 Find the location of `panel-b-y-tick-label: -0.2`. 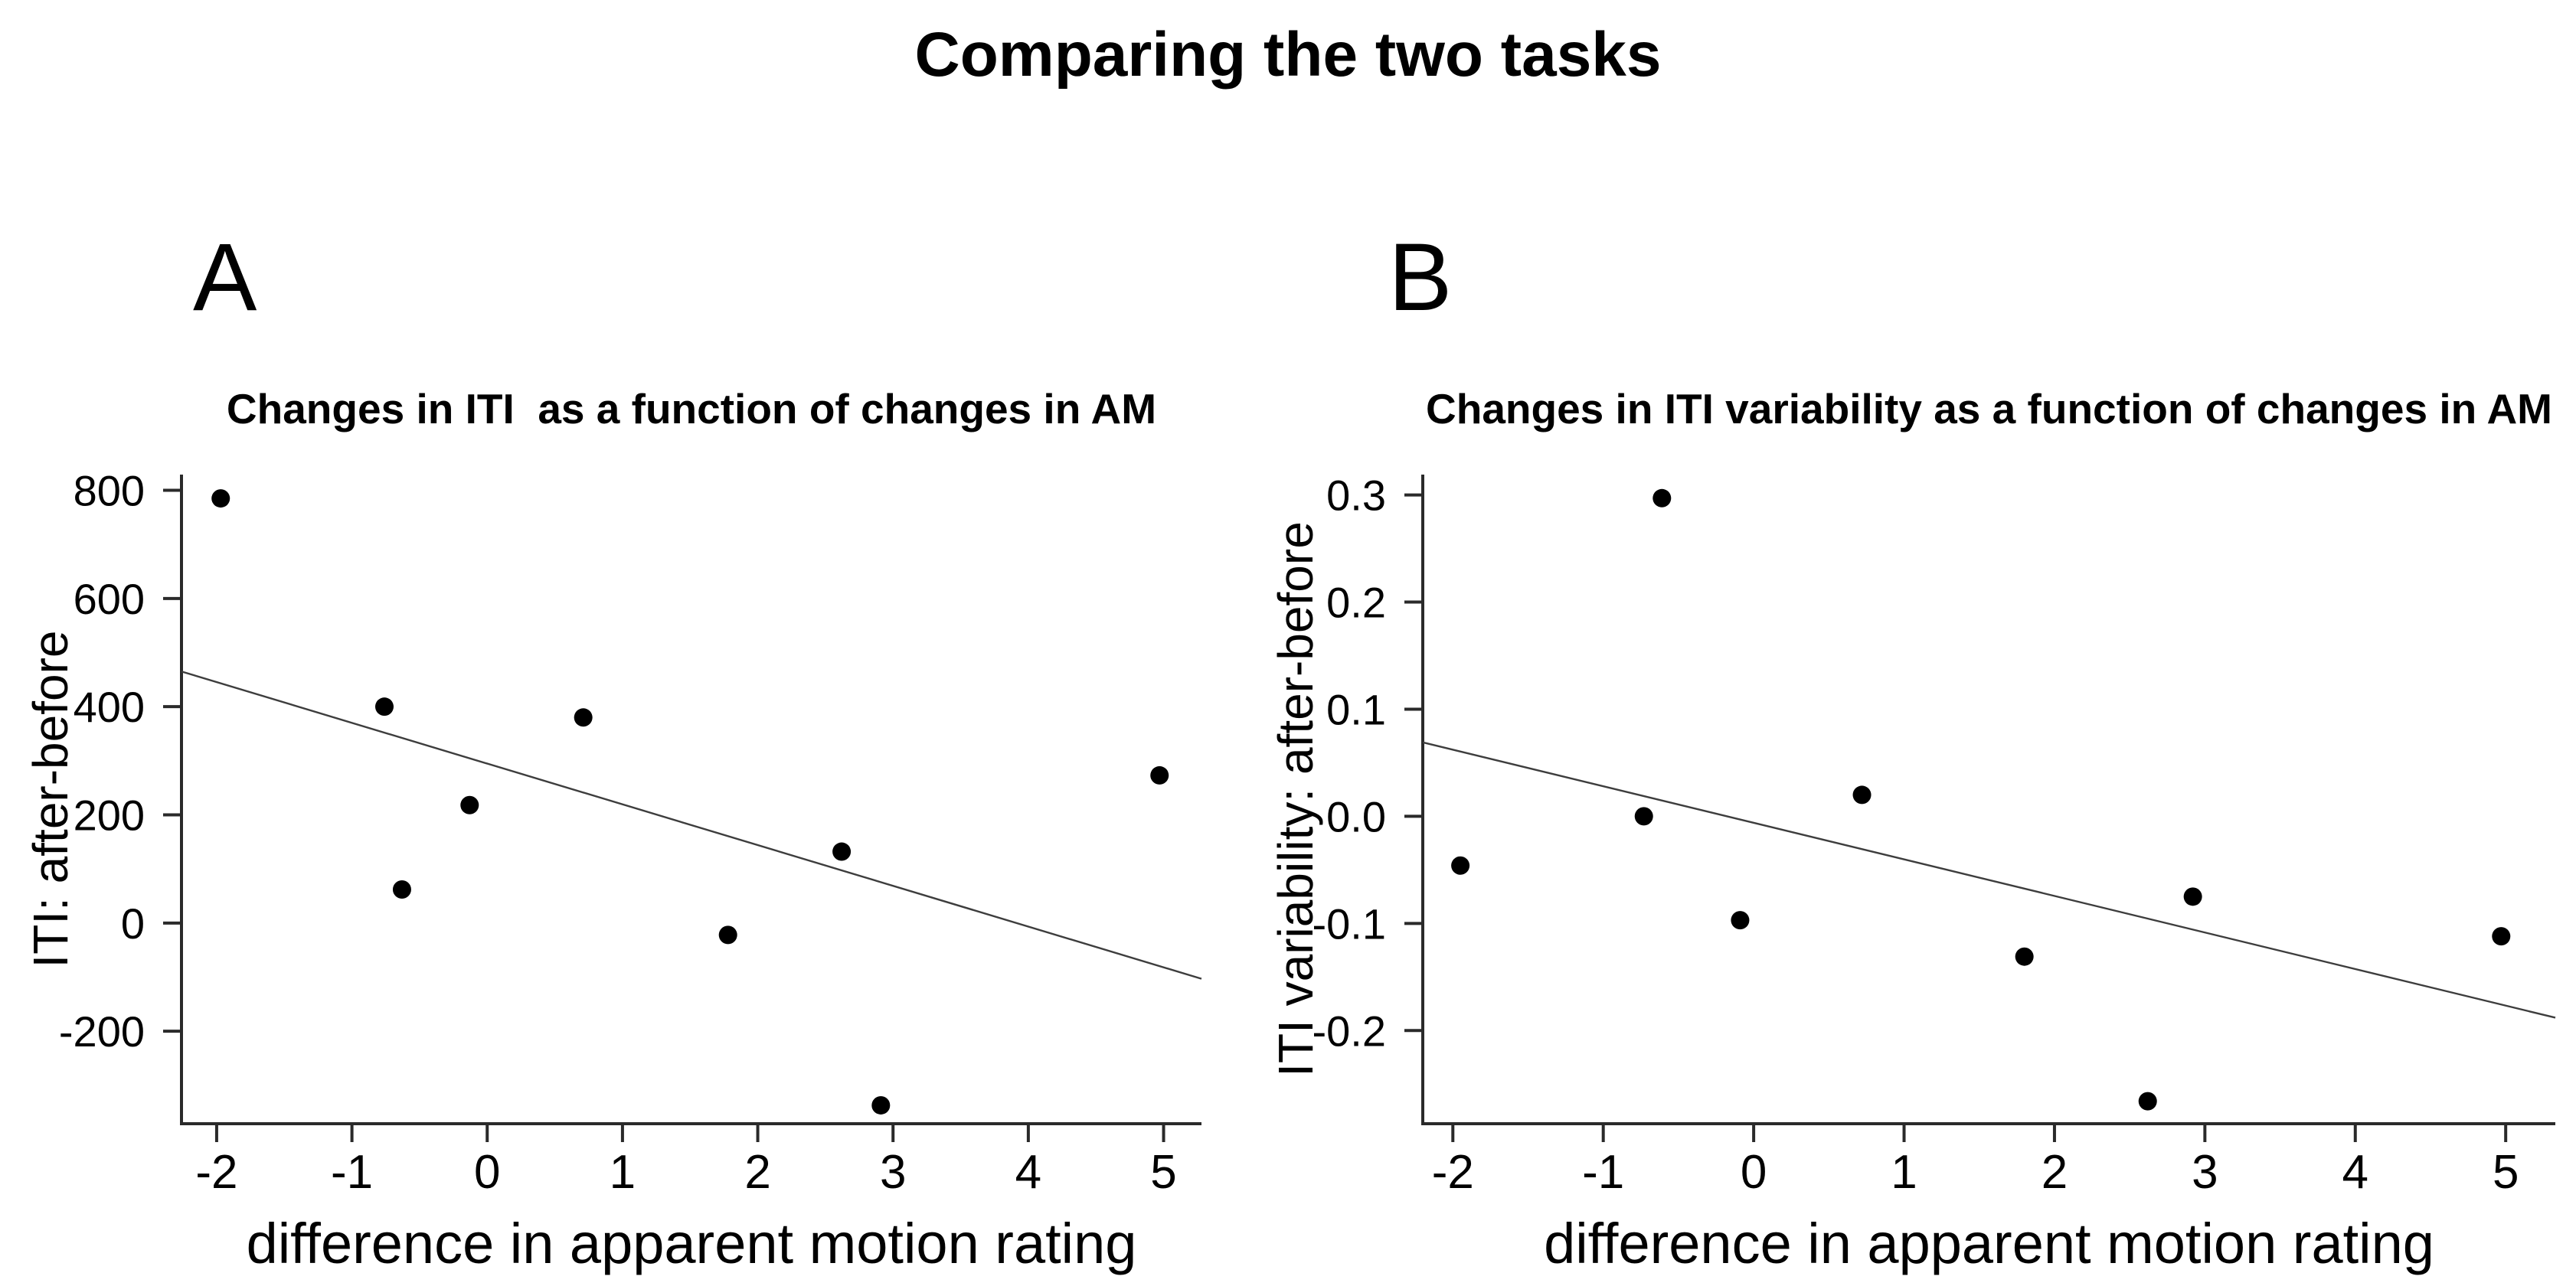

panel-b-y-tick-label: -0.2 is located at coordinates (1350, 1031).